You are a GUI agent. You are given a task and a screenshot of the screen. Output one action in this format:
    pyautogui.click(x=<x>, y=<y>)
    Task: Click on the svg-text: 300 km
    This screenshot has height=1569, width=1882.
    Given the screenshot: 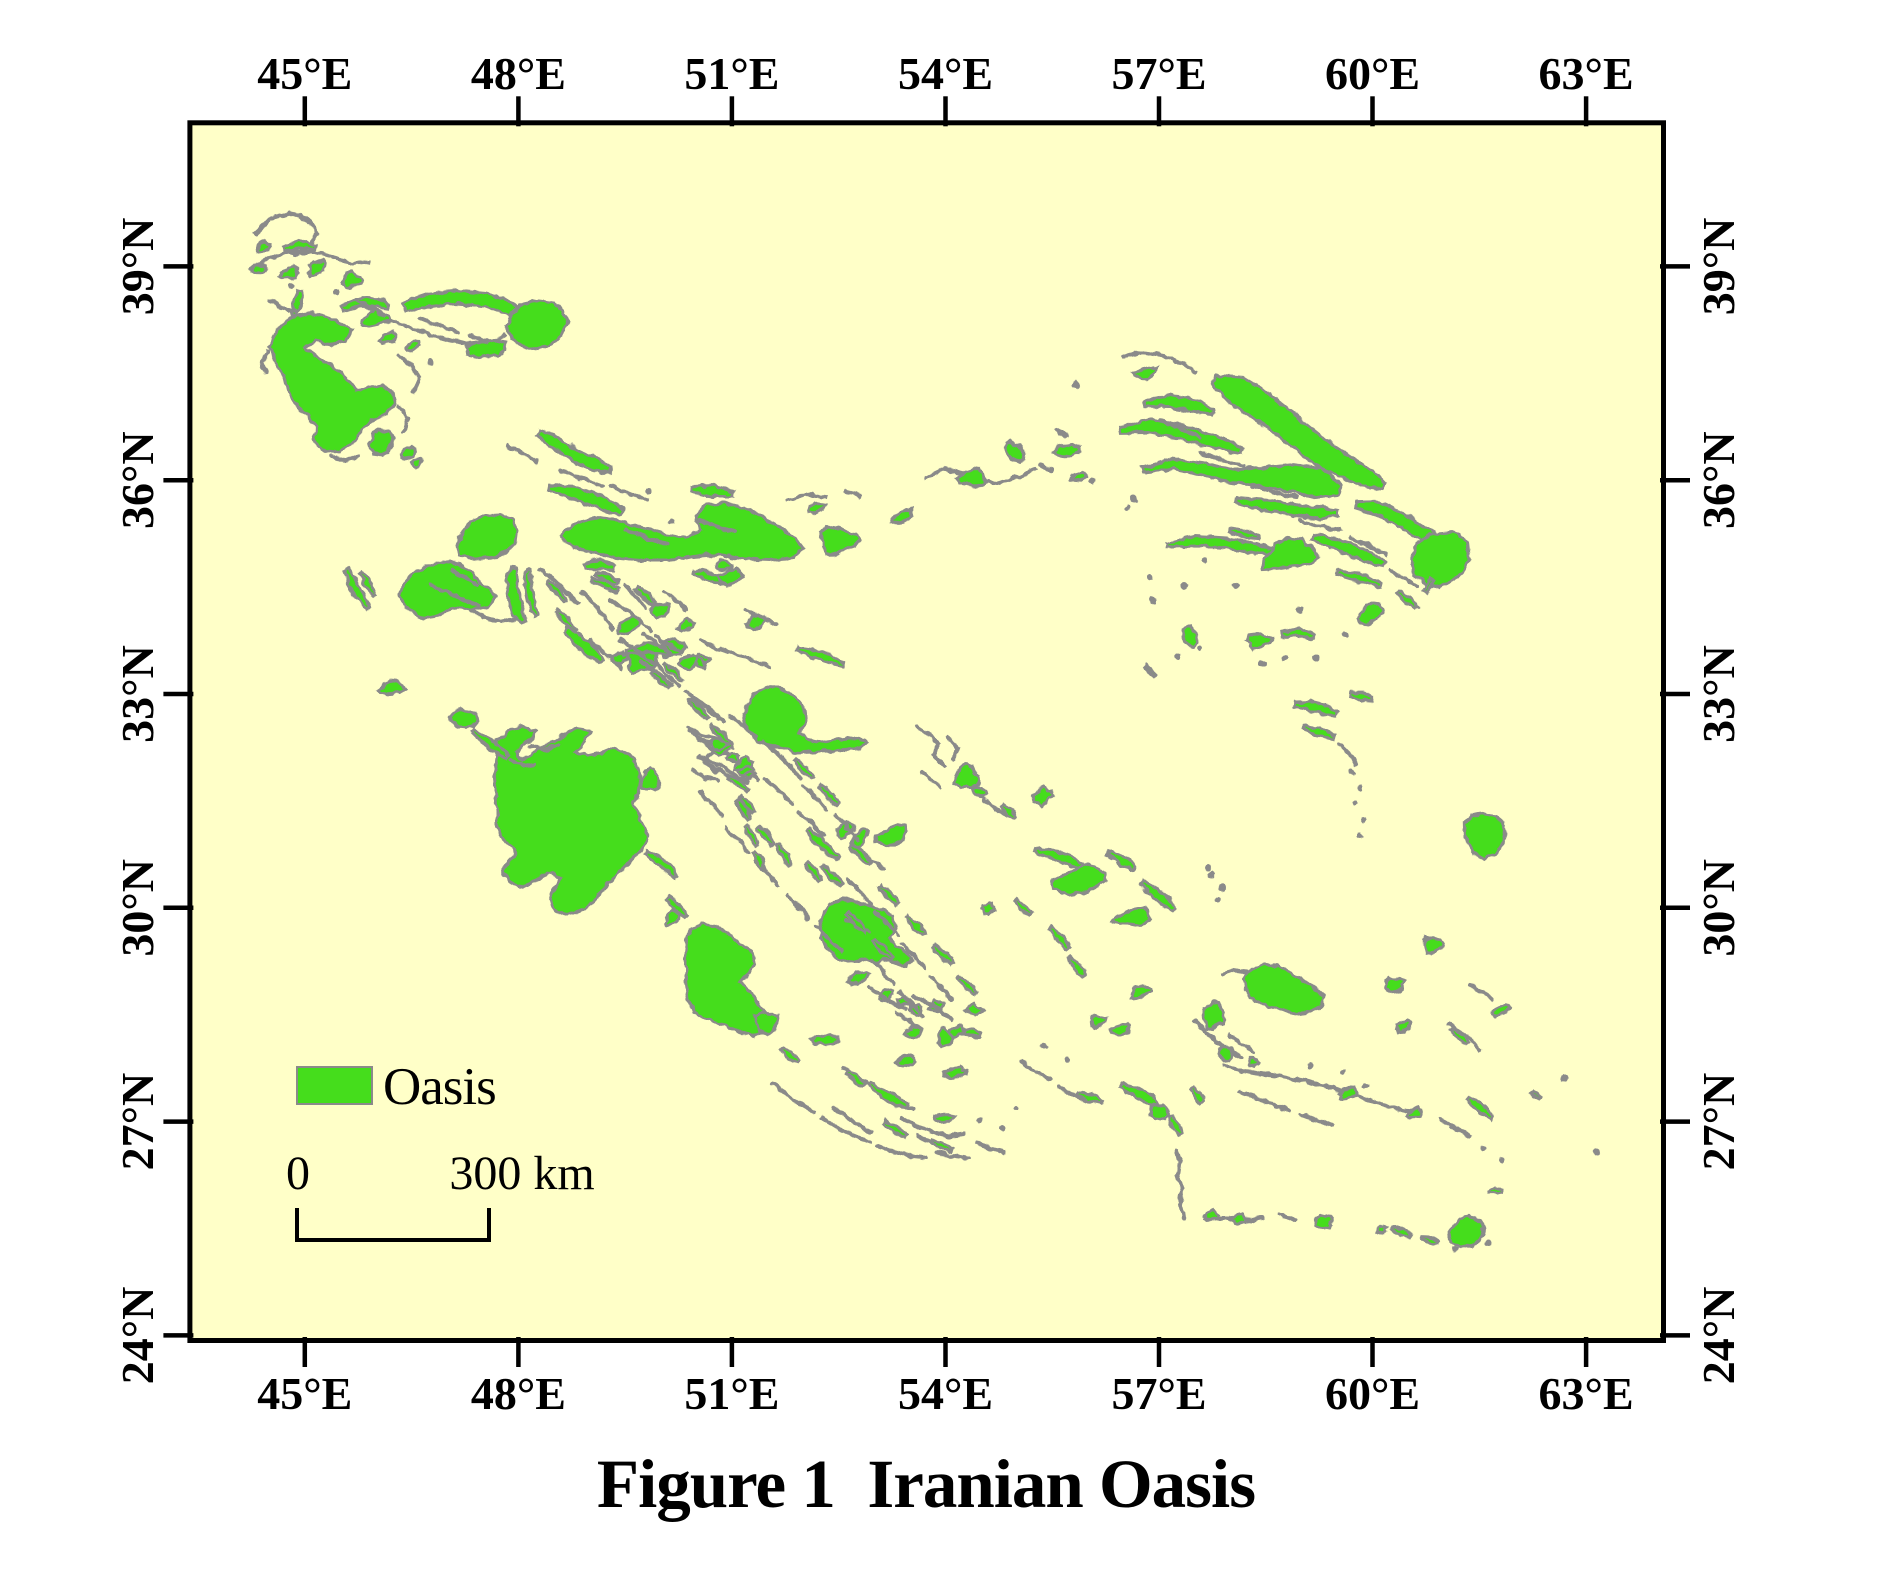 What is the action you would take?
    pyautogui.click(x=521, y=1173)
    